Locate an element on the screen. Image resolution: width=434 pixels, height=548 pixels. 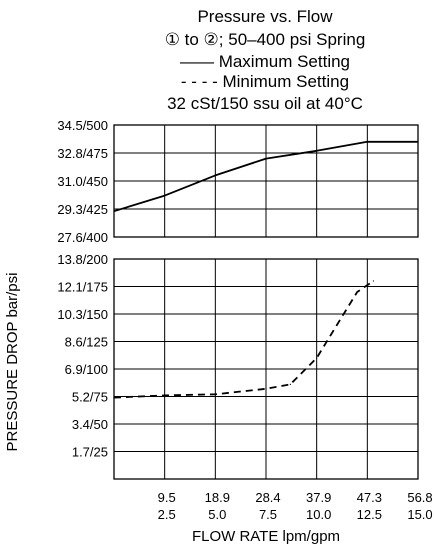
x-tick-label-gpm: 7.5 is located at coordinates (268, 514).